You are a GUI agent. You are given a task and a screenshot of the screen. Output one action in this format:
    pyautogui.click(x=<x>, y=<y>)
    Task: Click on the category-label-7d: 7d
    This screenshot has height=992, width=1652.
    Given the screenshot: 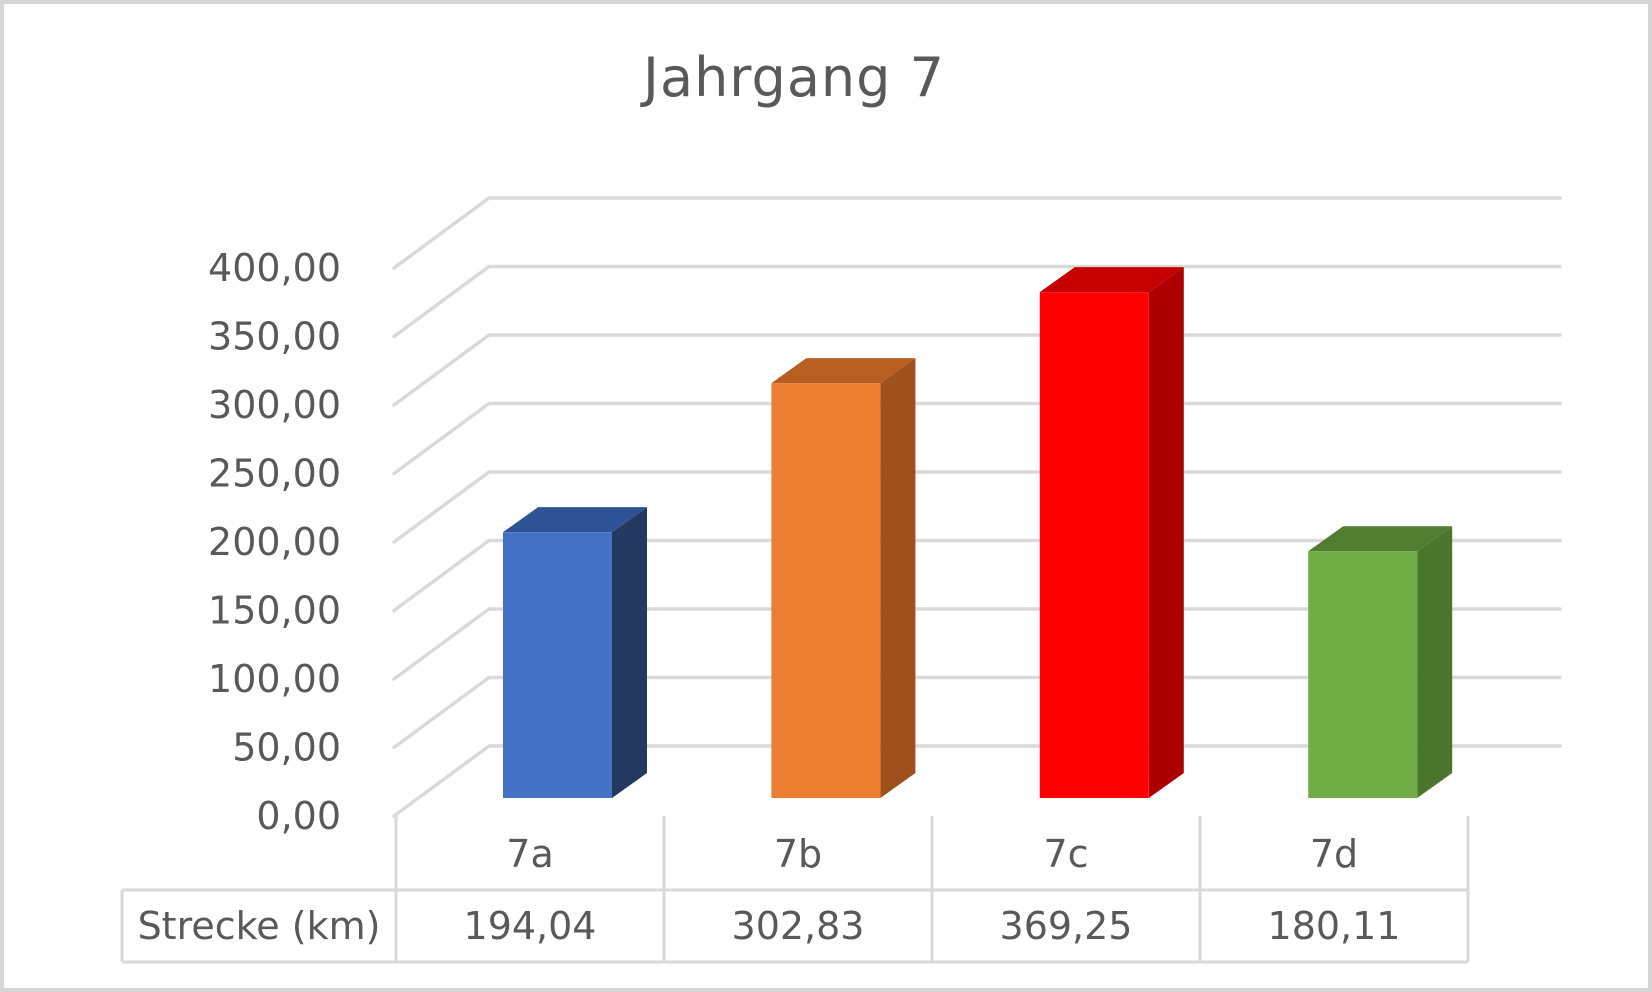 What is the action you would take?
    pyautogui.click(x=1334, y=854)
    